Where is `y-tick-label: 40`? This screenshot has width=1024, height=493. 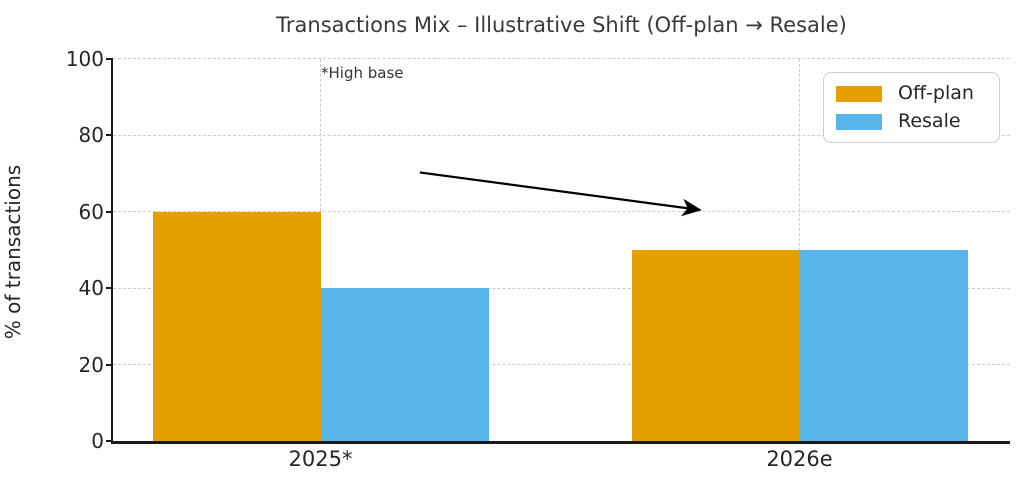
y-tick-label: 40 is located at coordinates (91, 288).